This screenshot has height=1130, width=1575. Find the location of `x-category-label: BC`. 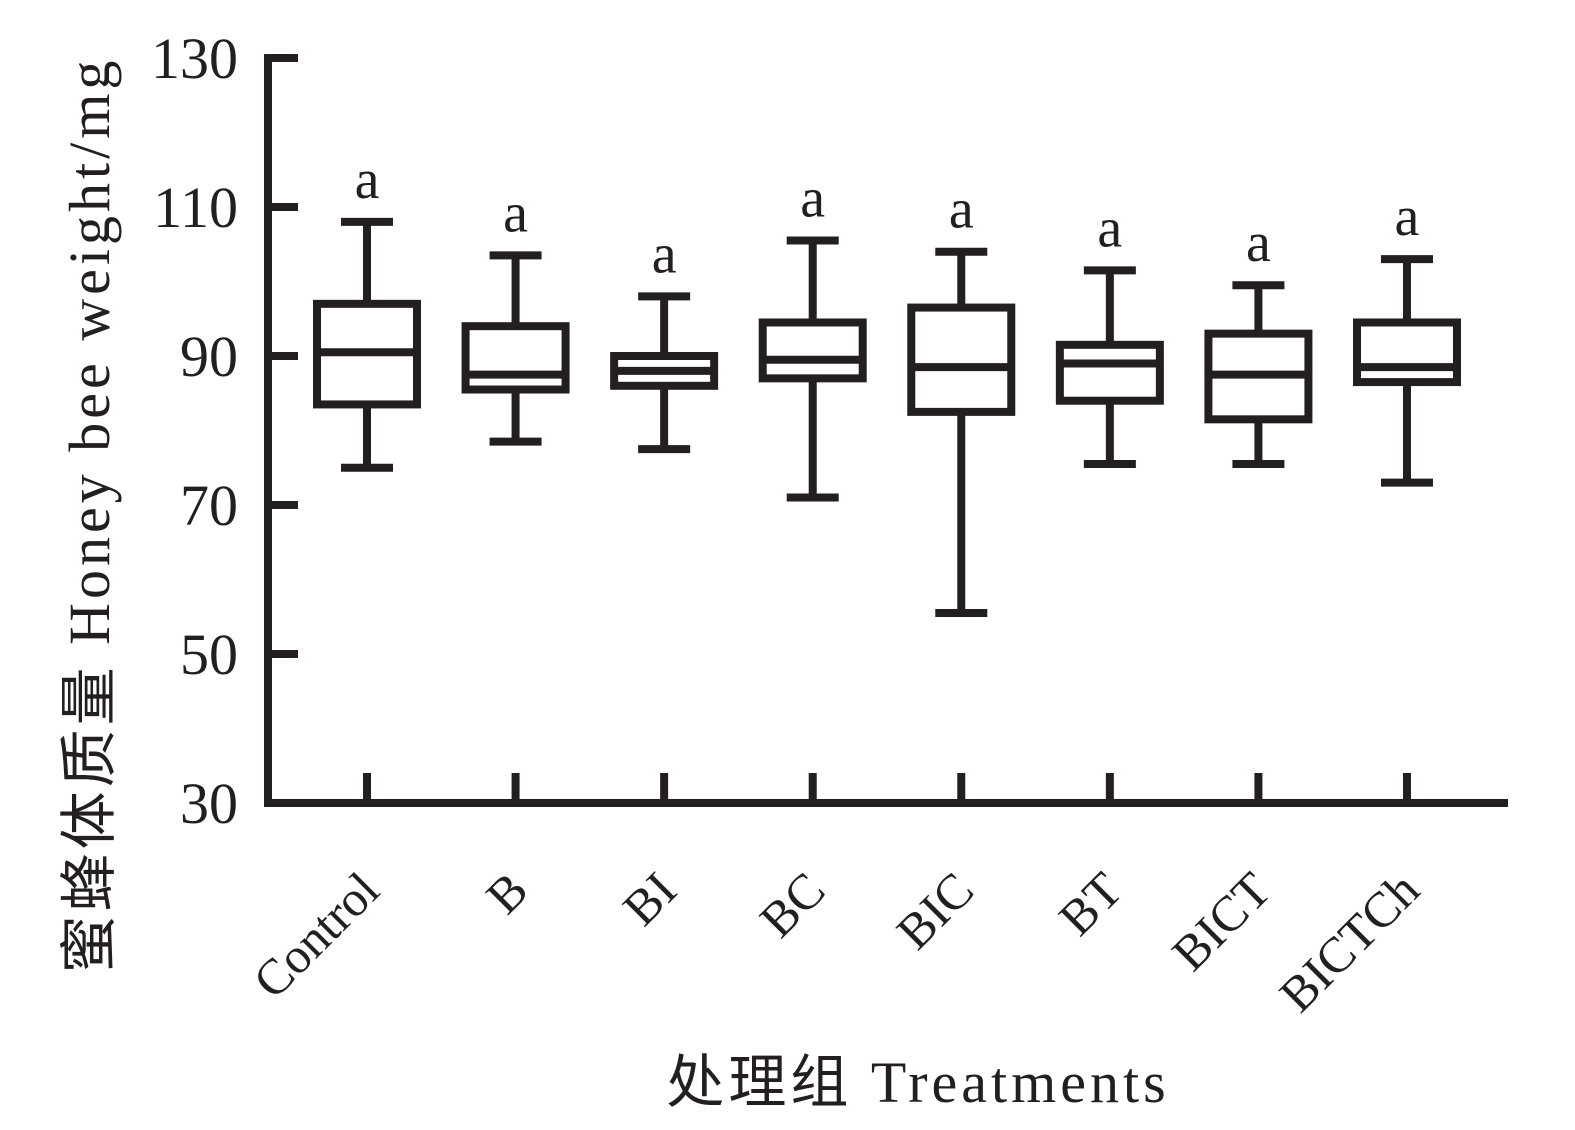

x-category-label: BC is located at coordinates (792, 904).